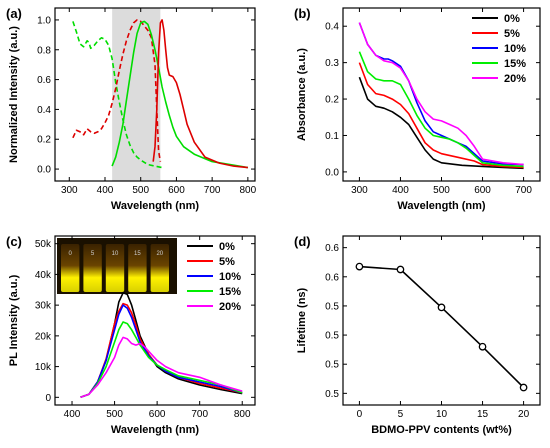  Describe the element at coordinates (14, 320) in the screenshot. I see `y-axis-label: PL Intensity (a.u.)` at that location.